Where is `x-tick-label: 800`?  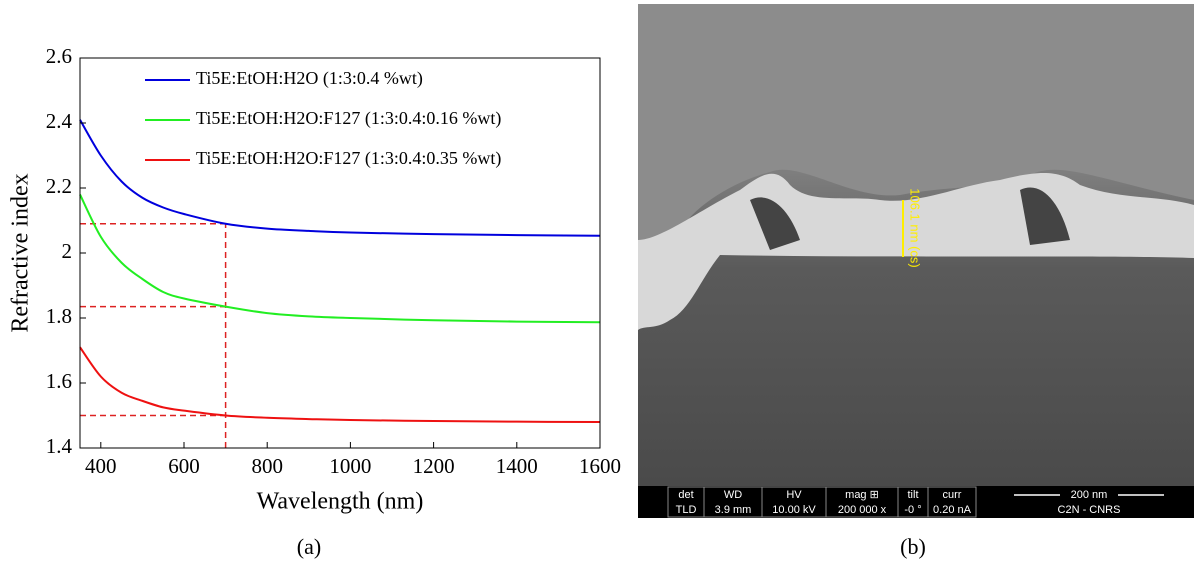 x-tick-label: 800 is located at coordinates (267, 466).